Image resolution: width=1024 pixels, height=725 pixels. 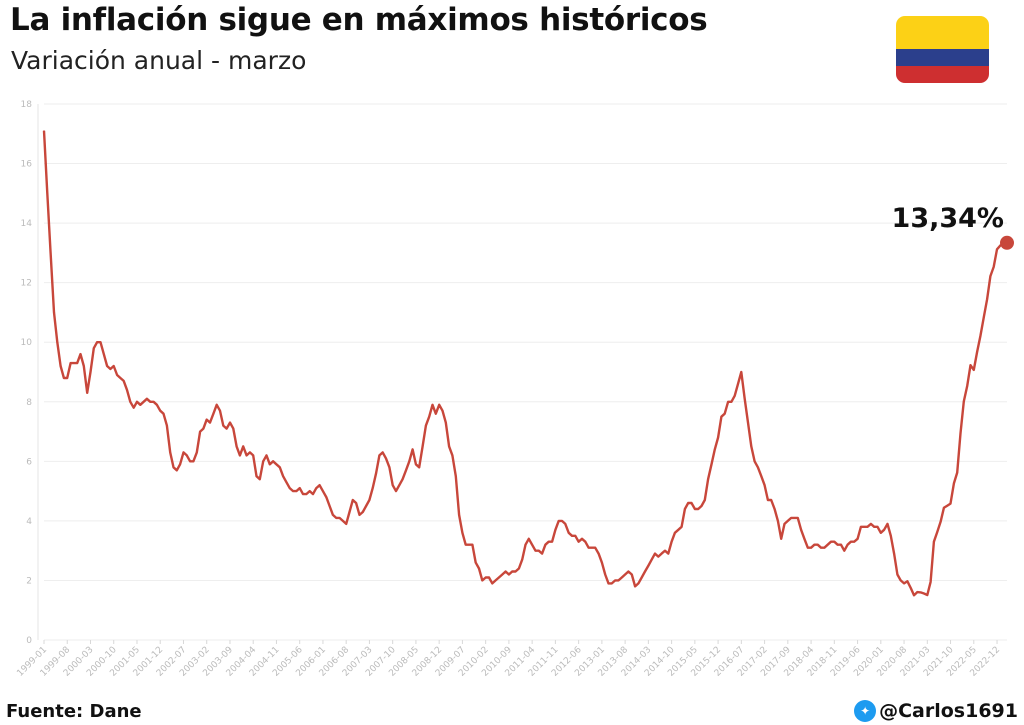 I want to click on chart-subtitle: Variación anual - marzo, so click(x=159, y=60).